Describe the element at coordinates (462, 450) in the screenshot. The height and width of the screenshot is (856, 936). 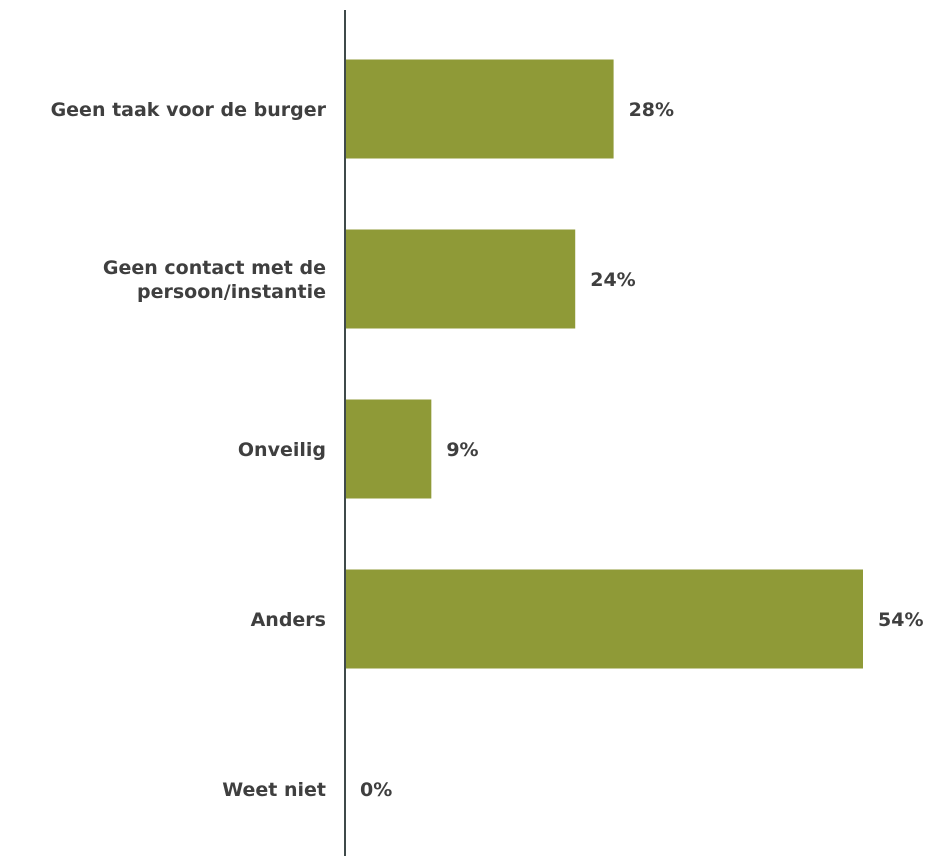
I see `value-label: 9%` at that location.